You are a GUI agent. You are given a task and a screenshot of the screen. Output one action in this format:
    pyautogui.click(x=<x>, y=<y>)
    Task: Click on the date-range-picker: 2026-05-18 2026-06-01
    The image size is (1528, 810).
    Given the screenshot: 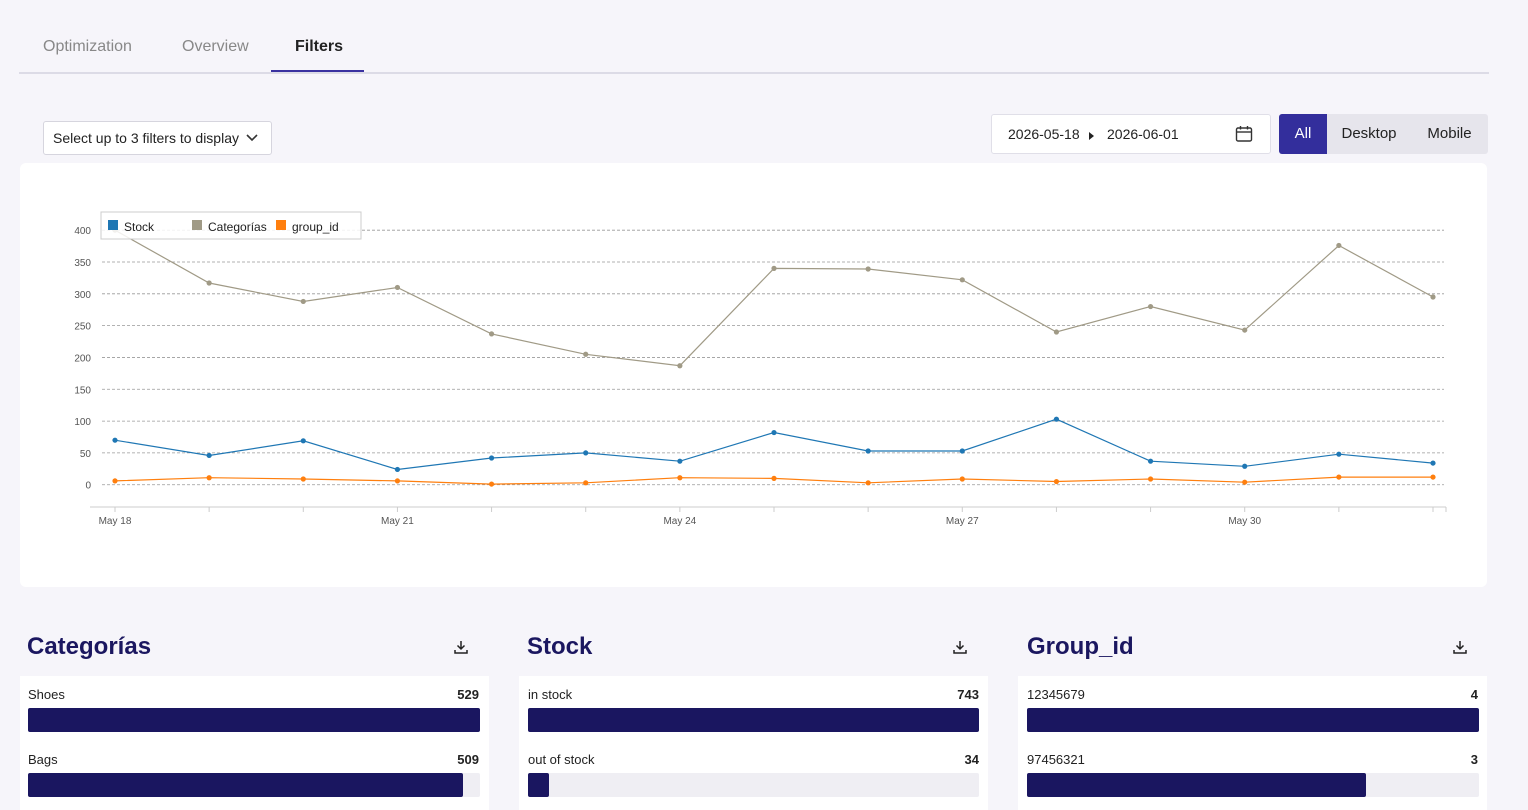 What is the action you would take?
    pyautogui.click(x=1131, y=134)
    